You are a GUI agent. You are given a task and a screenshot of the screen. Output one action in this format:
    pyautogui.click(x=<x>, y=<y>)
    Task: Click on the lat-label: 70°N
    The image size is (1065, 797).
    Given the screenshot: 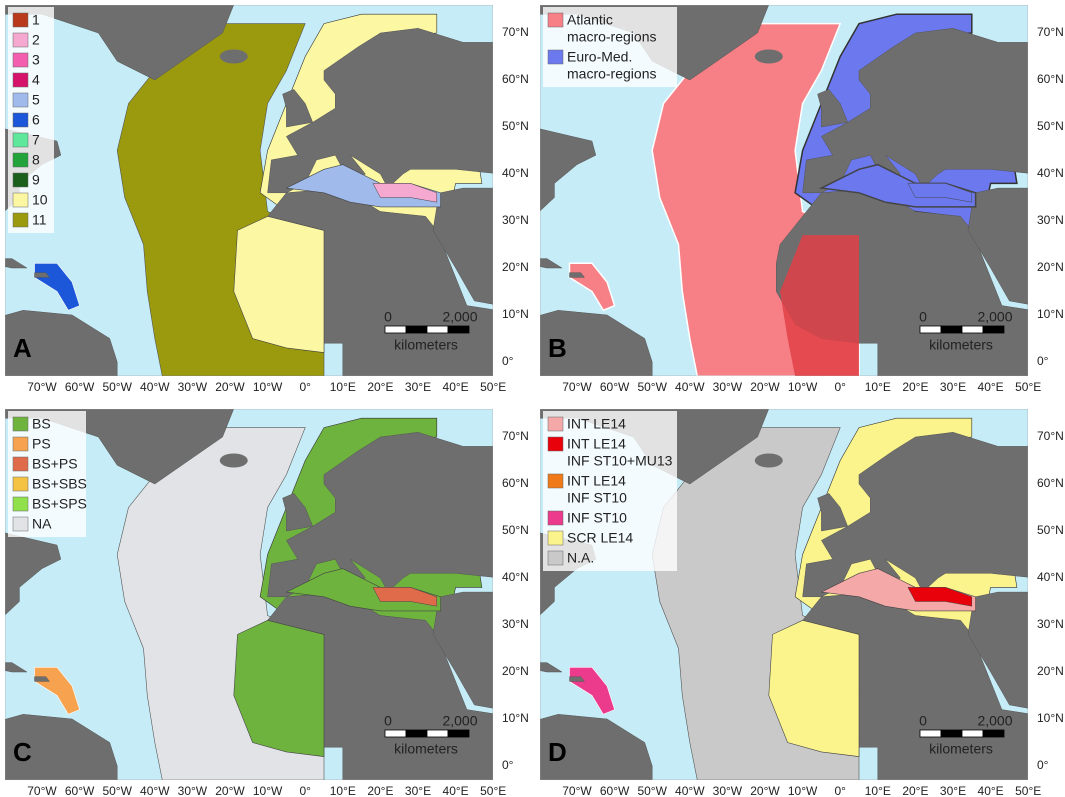 What is the action you would take?
    pyautogui.click(x=1050, y=436)
    